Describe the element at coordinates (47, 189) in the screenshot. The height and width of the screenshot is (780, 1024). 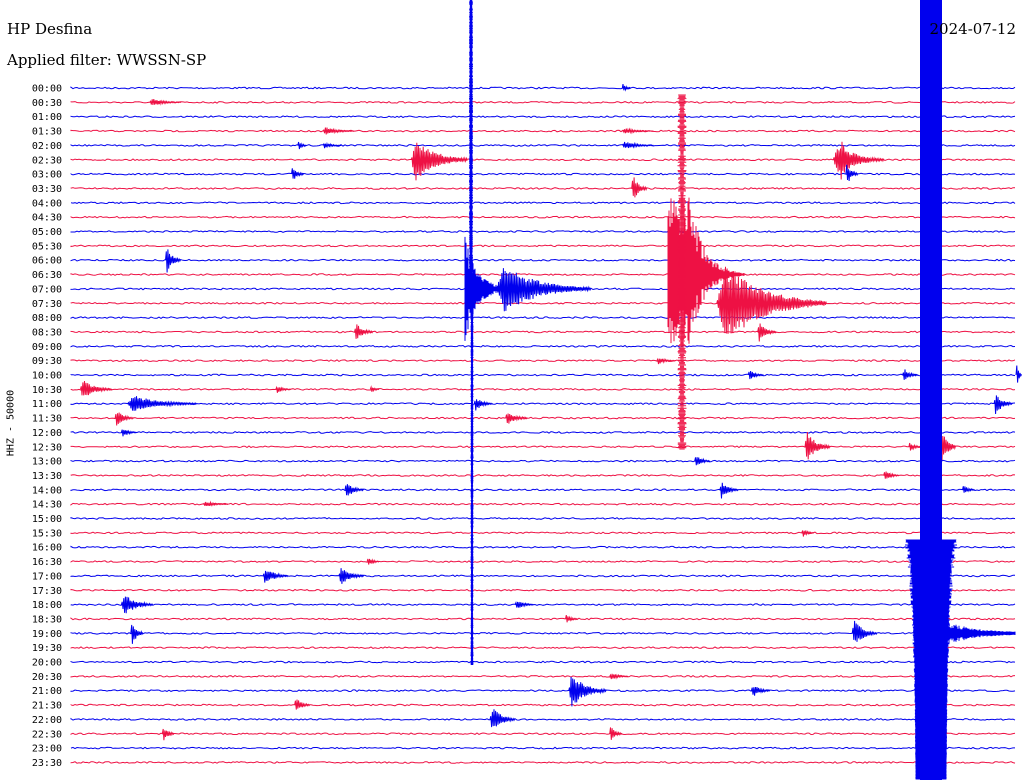
I see `time-label-0330: 03:30` at that location.